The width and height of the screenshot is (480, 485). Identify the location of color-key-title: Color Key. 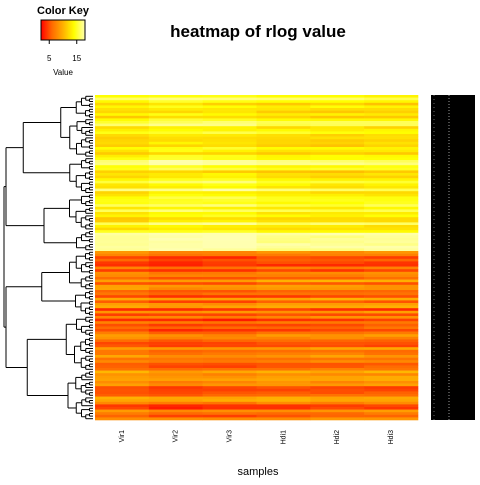
(63, 11).